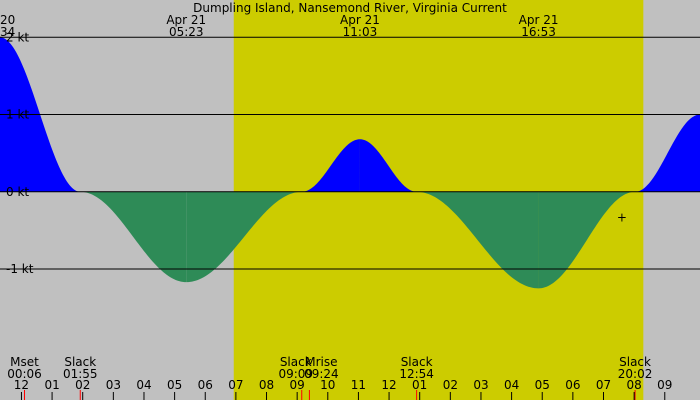 Image resolution: width=700 pixels, height=400 pixels. I want to click on extrema-date: 20, so click(7, 20).